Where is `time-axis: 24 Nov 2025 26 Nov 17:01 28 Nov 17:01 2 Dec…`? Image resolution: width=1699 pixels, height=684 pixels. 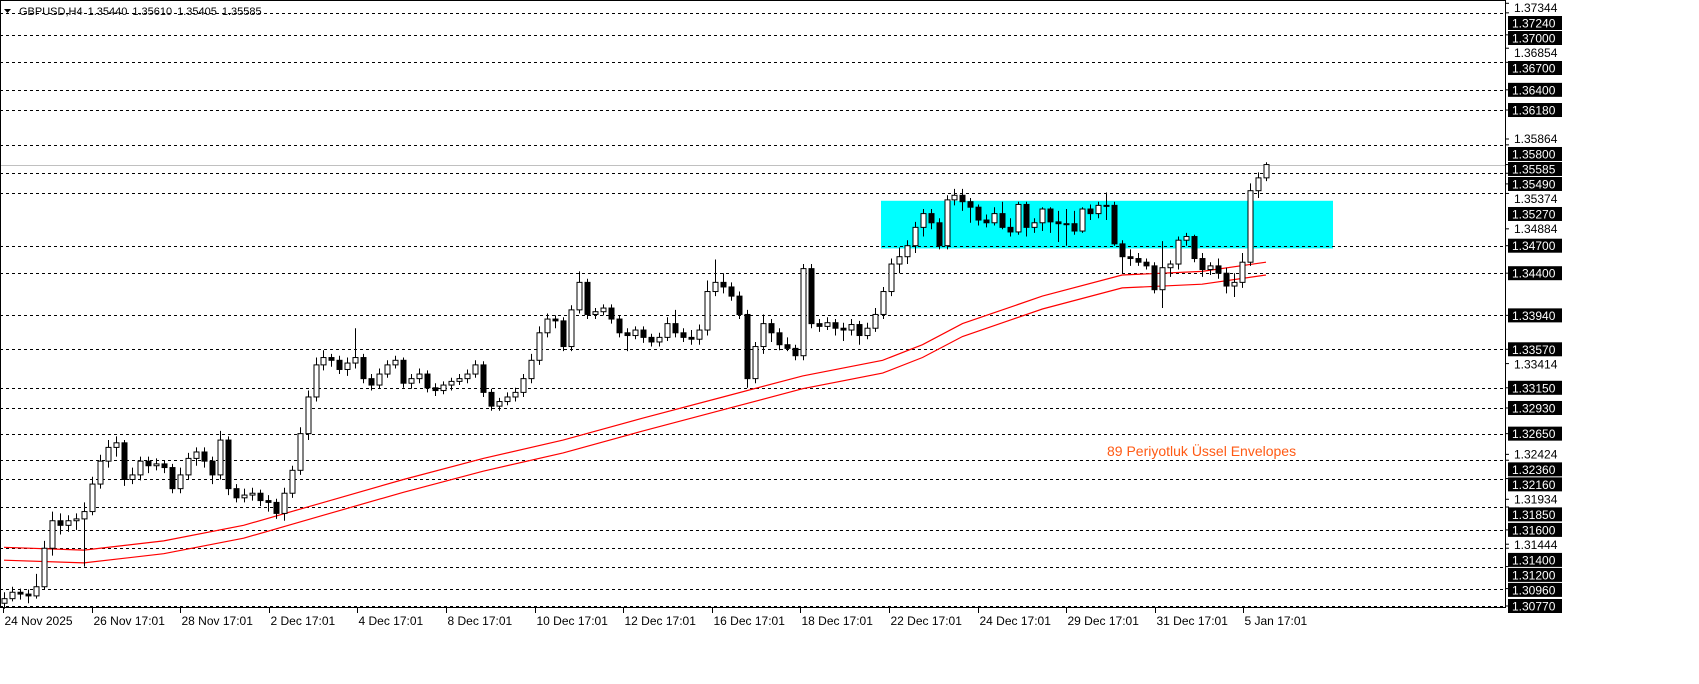 time-axis: 24 Nov 2025 26 Nov 17:01 28 Nov 17:01 2 Dec… is located at coordinates (655, 618).